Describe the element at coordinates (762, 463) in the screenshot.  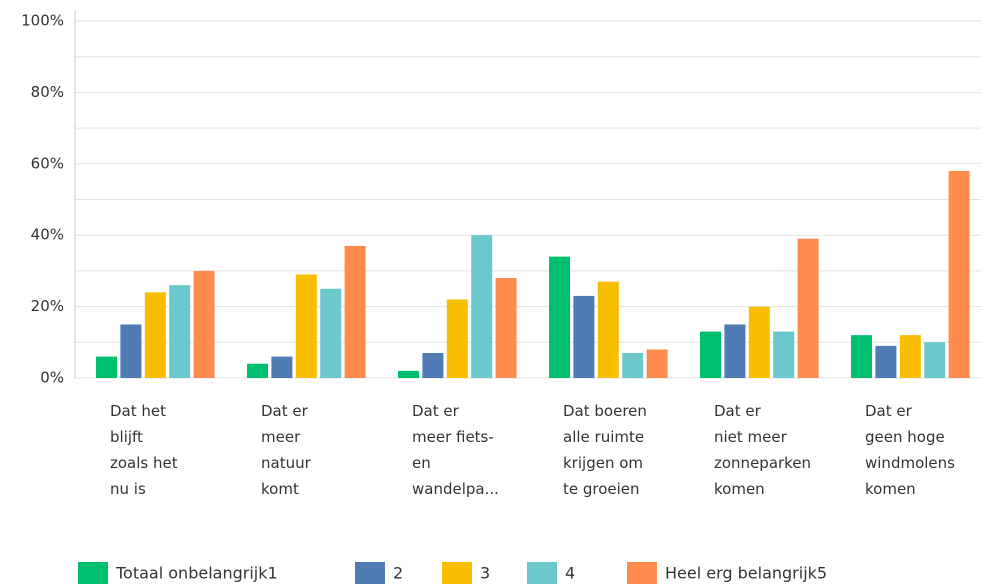
I see `x-tick-label-line: zonneparken` at that location.